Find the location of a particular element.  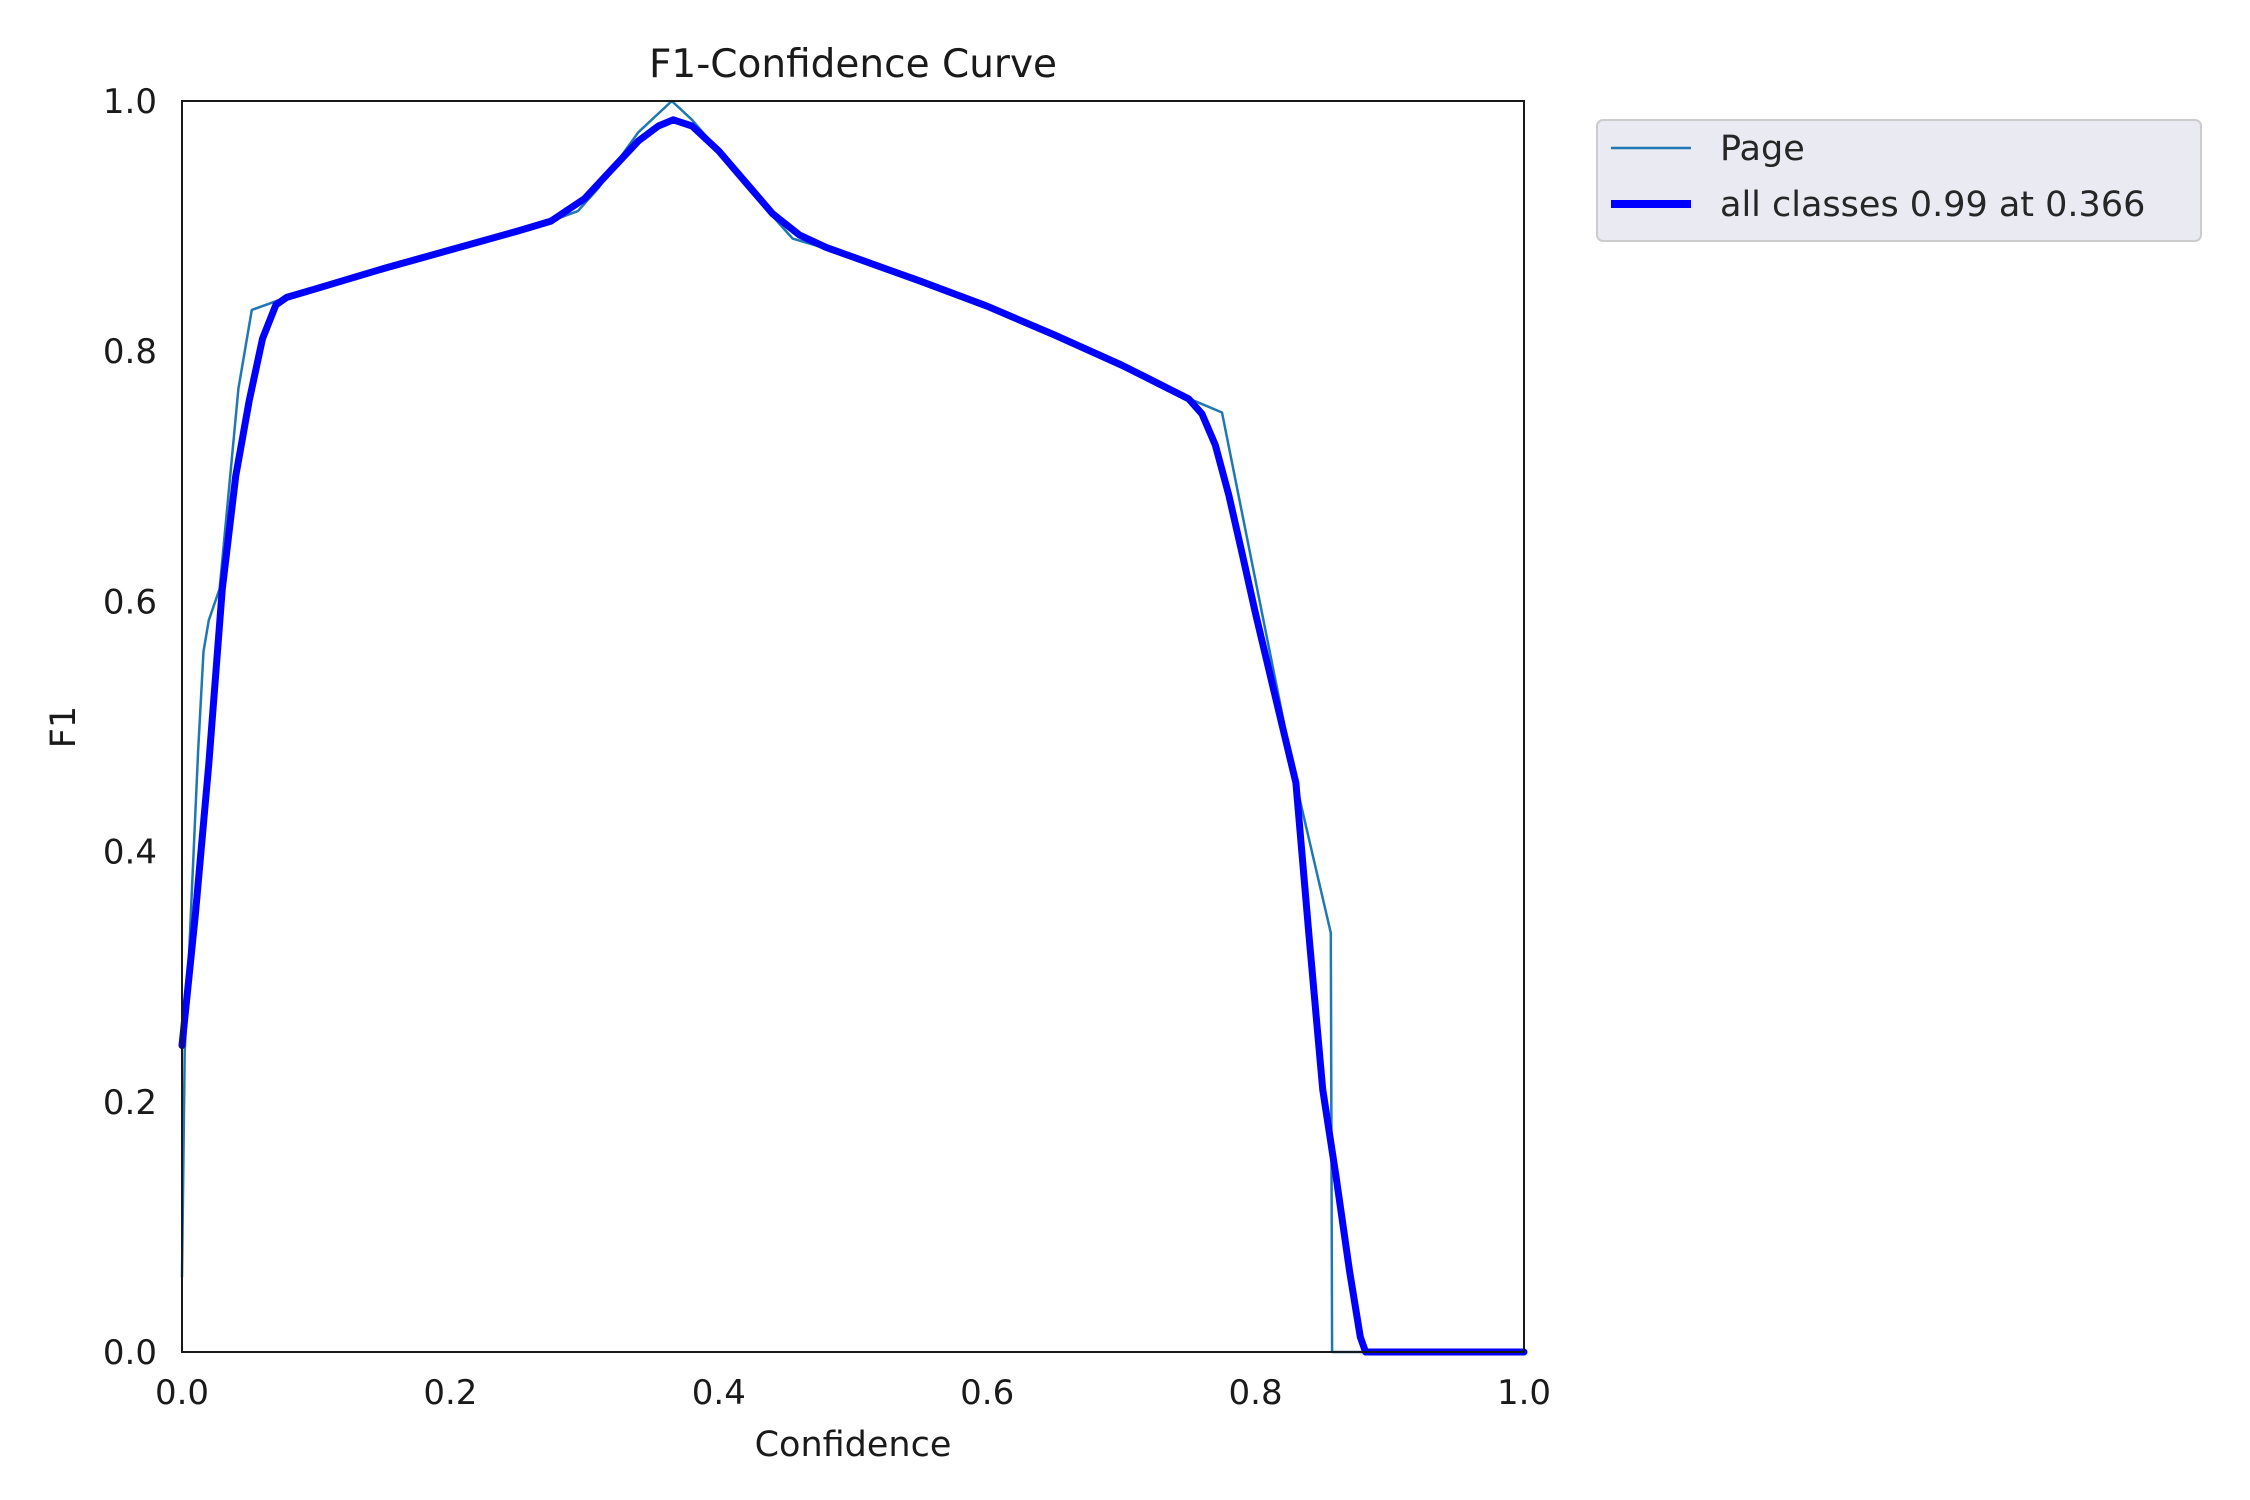

x-tick-label: 0.4 is located at coordinates (719, 1393).